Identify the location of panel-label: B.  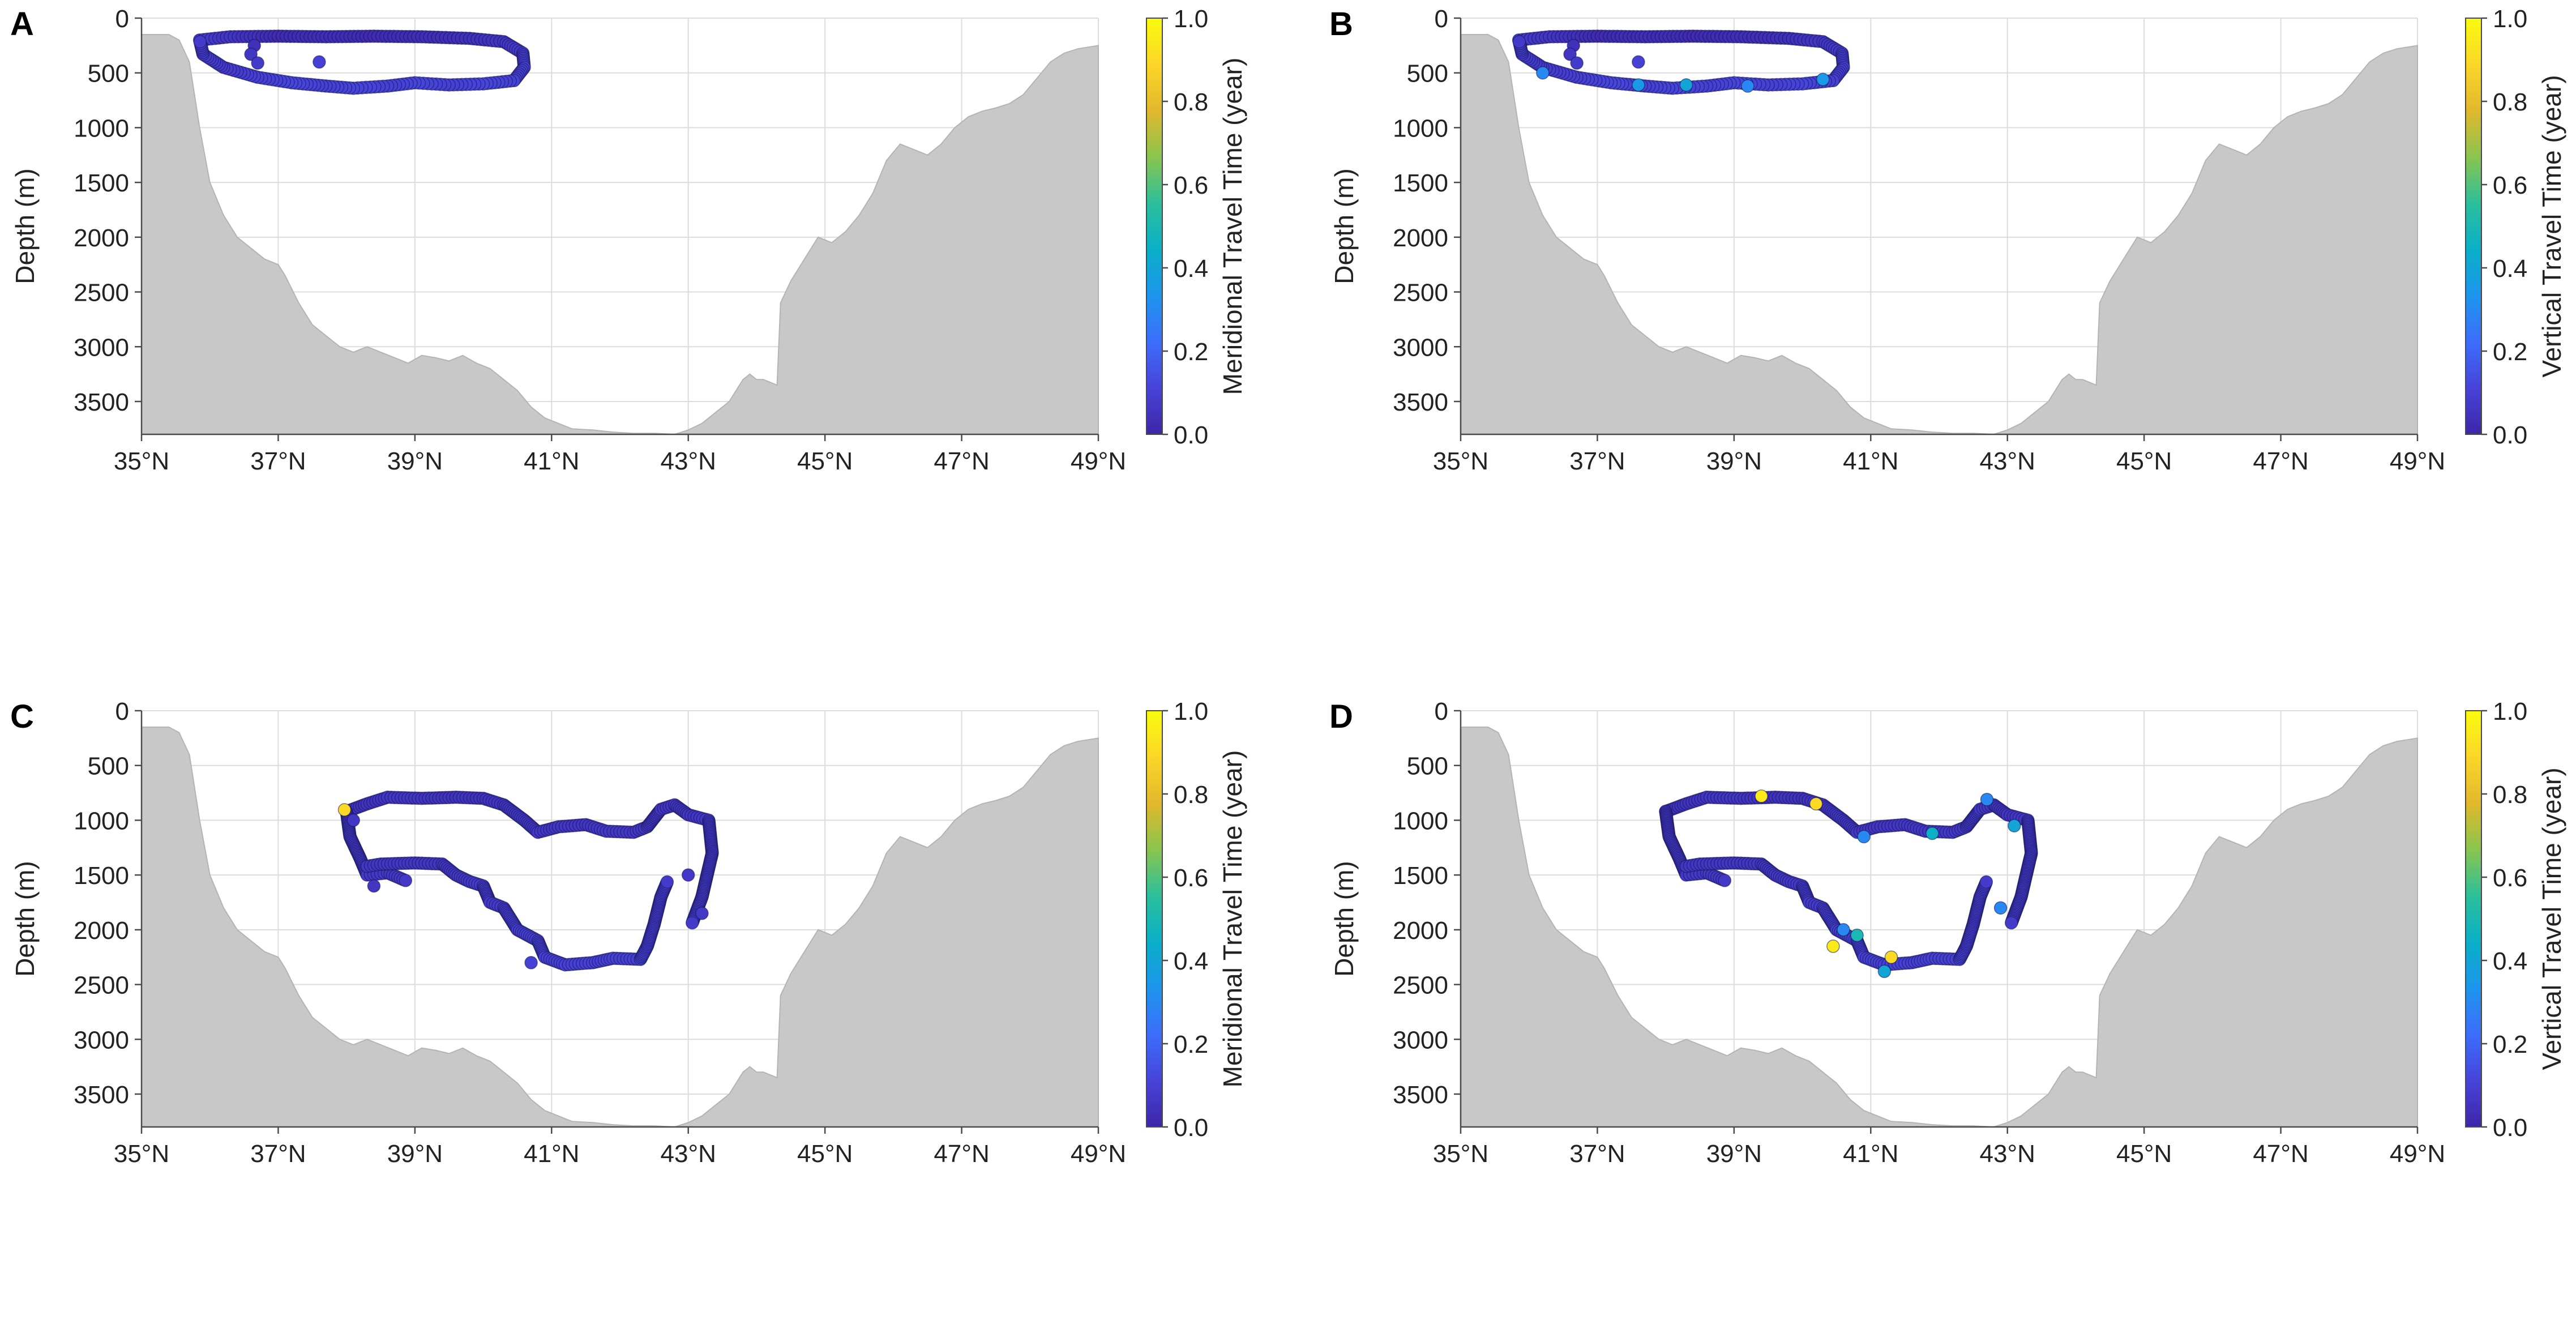
(1341, 24).